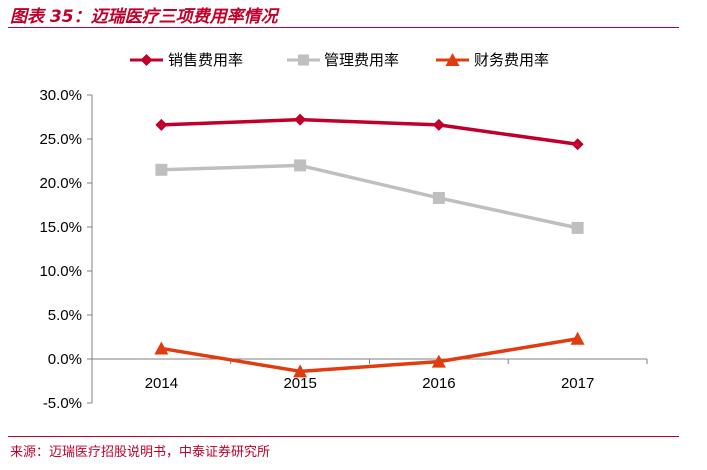 This screenshot has width=707, height=470. I want to click on source-note: 来源：迈瑞医疗招股说明书，中泰证券研究所, so click(140, 452).